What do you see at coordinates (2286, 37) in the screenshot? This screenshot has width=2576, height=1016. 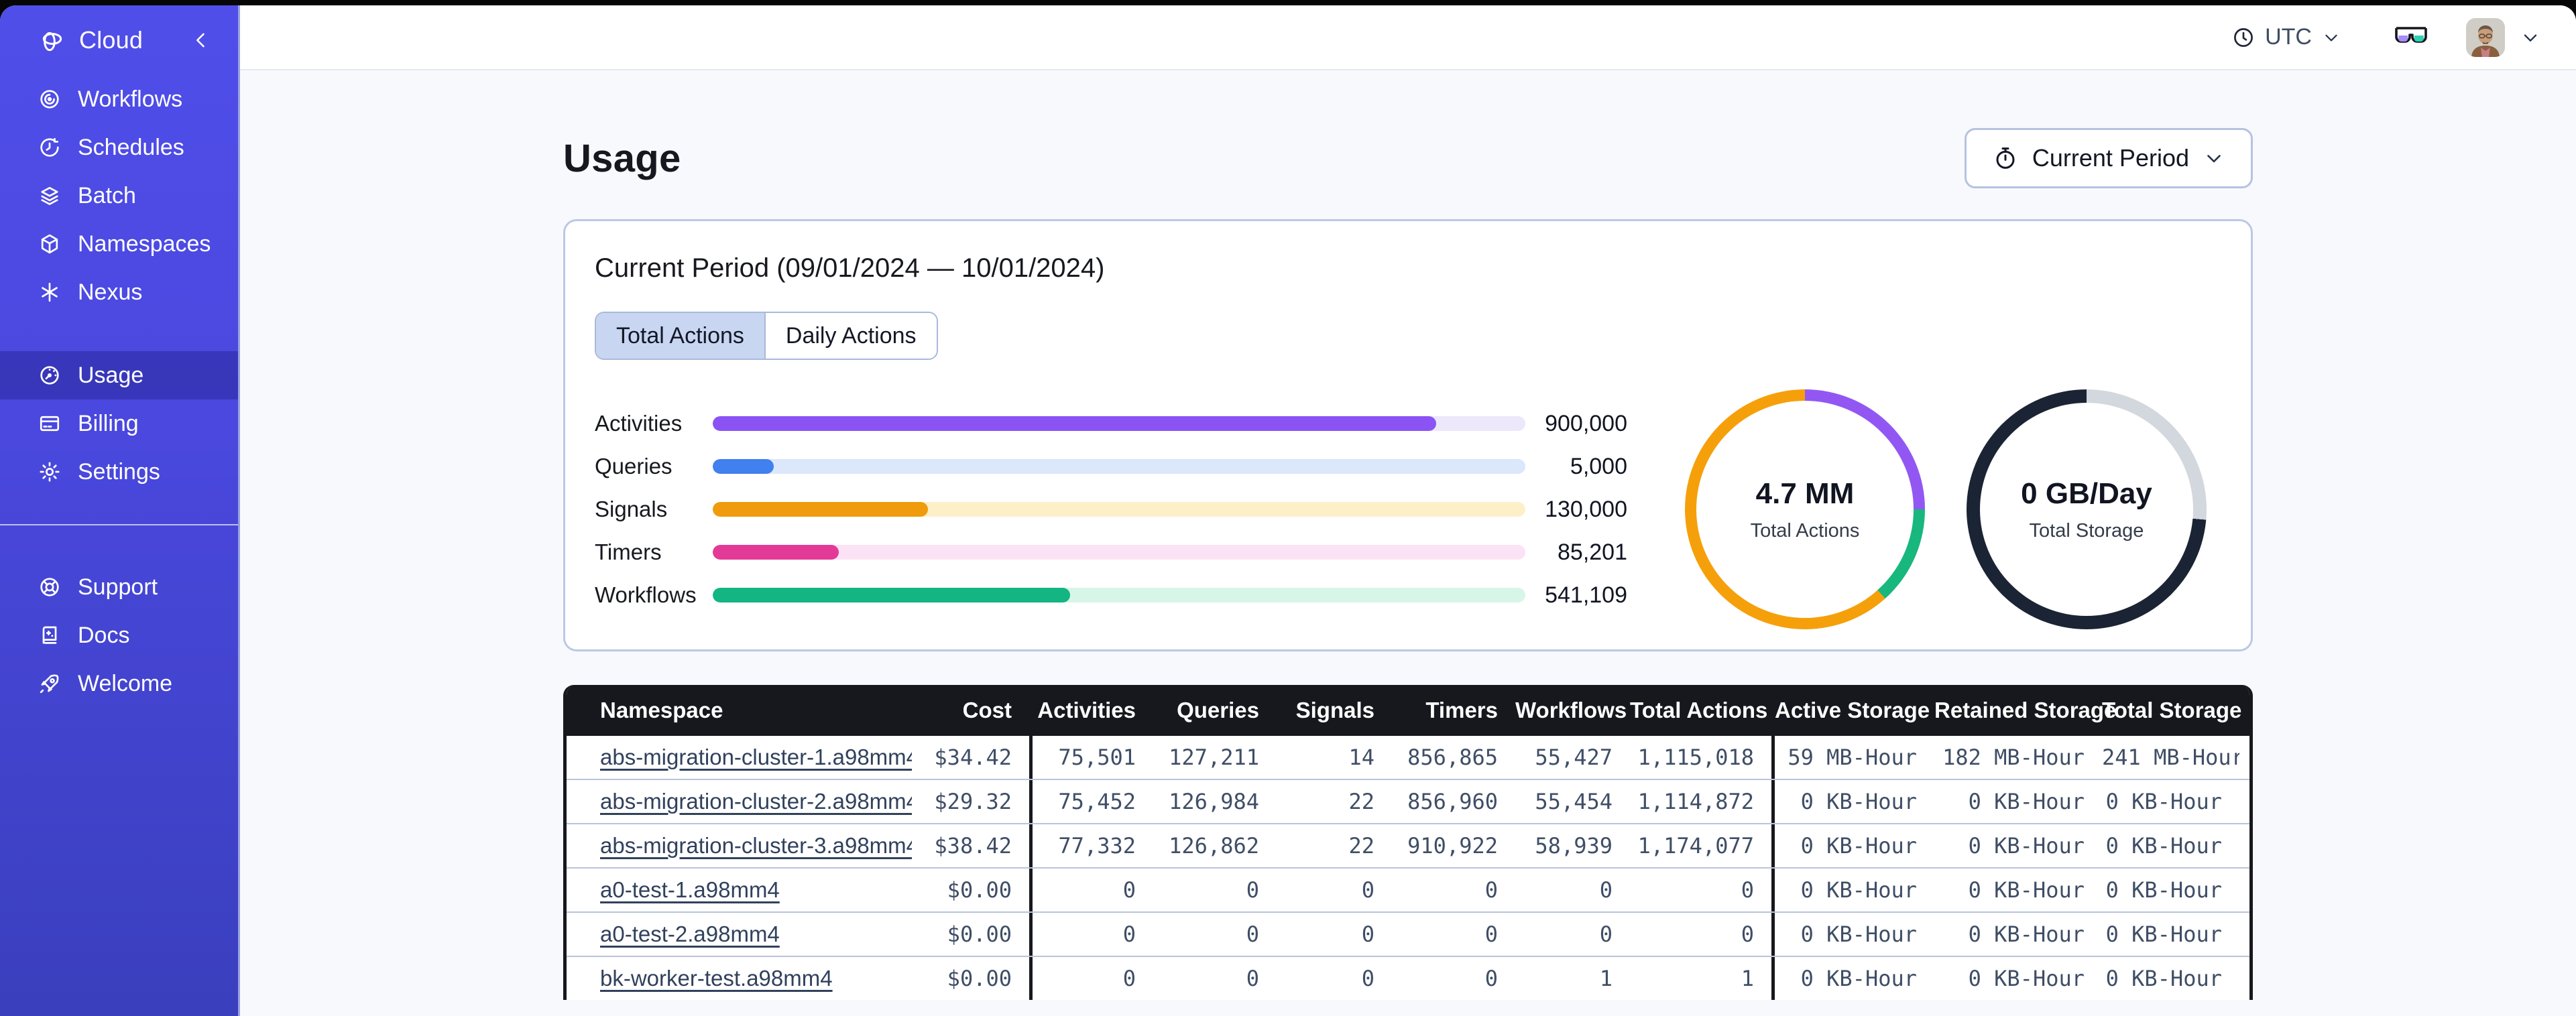 I see `timezone-selector: UTC` at bounding box center [2286, 37].